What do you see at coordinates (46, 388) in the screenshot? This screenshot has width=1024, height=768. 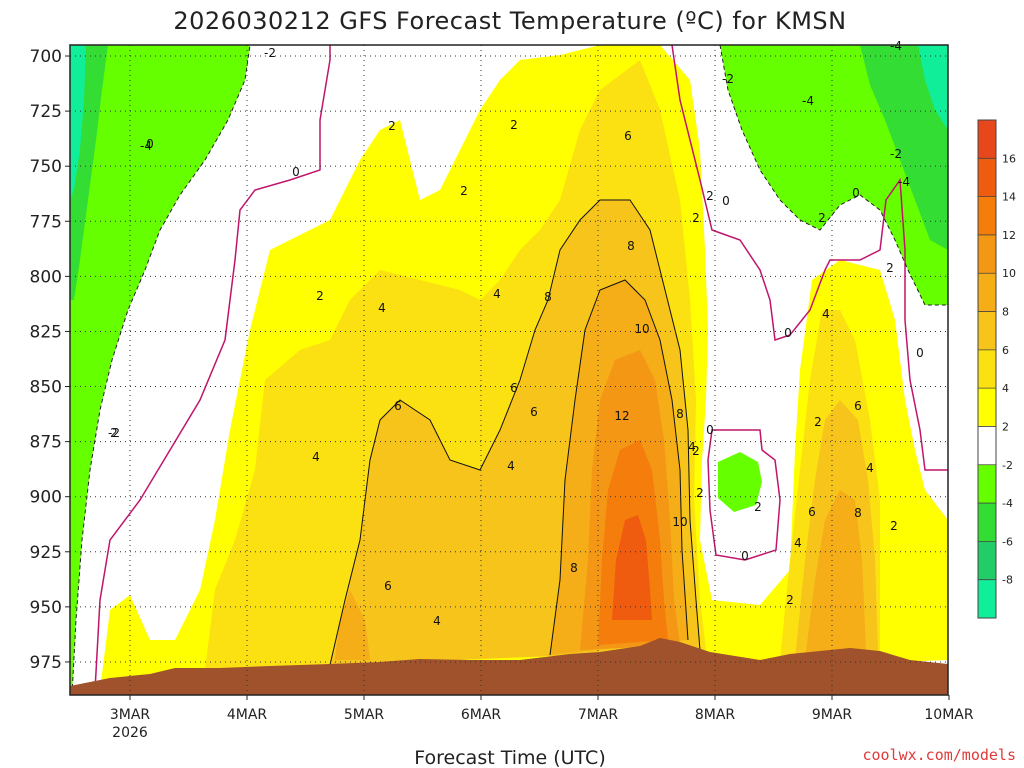 I see `y-tick-label: 850` at bounding box center [46, 388].